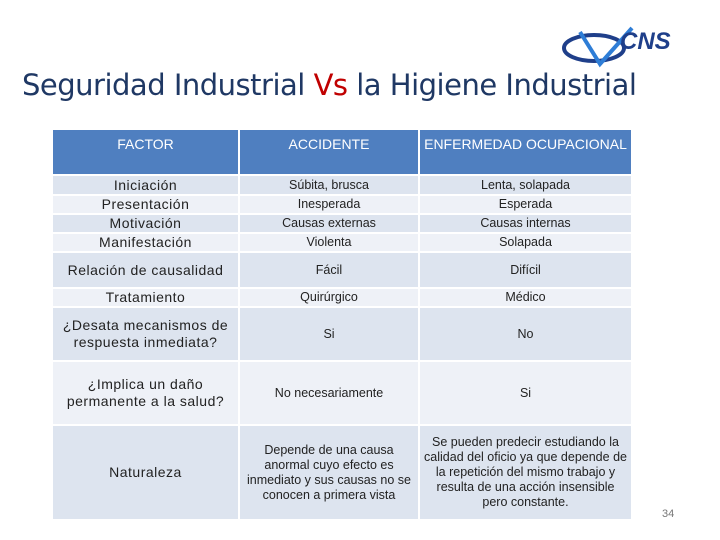  Describe the element at coordinates (146, 243) in the screenshot. I see `table-cell: Manifestación` at that location.